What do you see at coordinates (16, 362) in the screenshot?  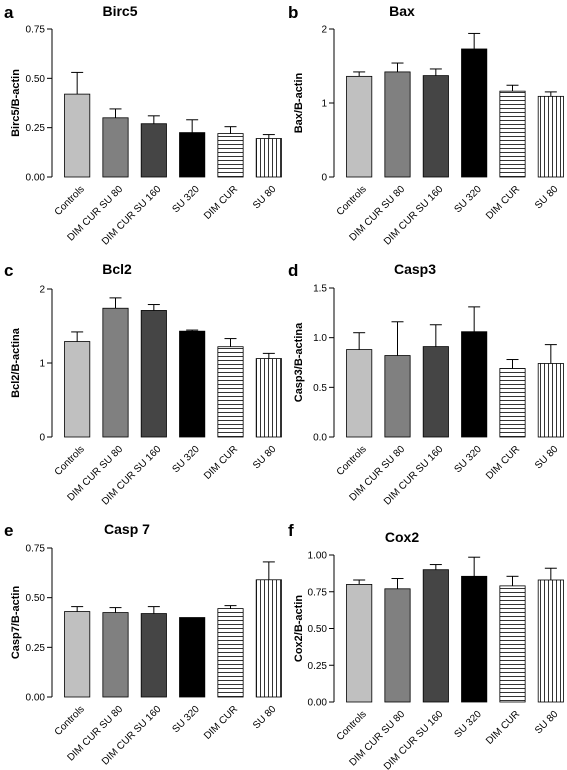 I see `y-axis-label: Bcl2/B-actina` at bounding box center [16, 362].